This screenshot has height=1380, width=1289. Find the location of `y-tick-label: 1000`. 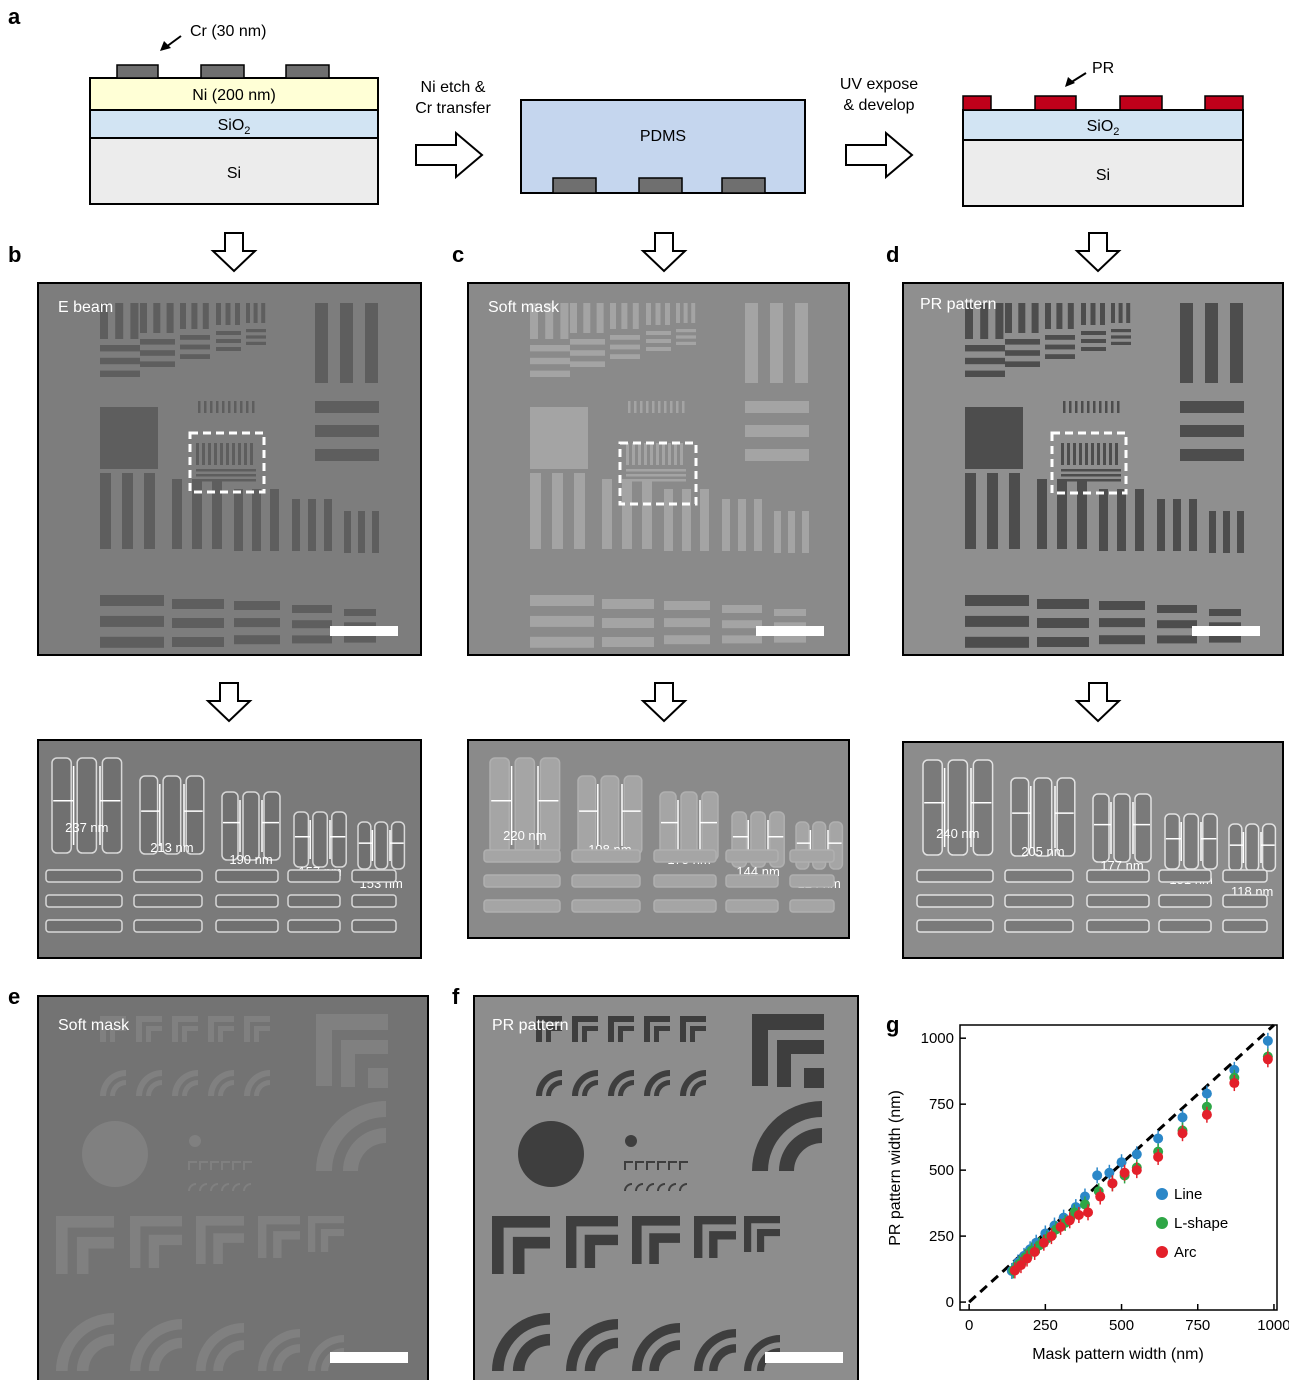

y-tick-label: 1000 is located at coordinates (937, 1038).